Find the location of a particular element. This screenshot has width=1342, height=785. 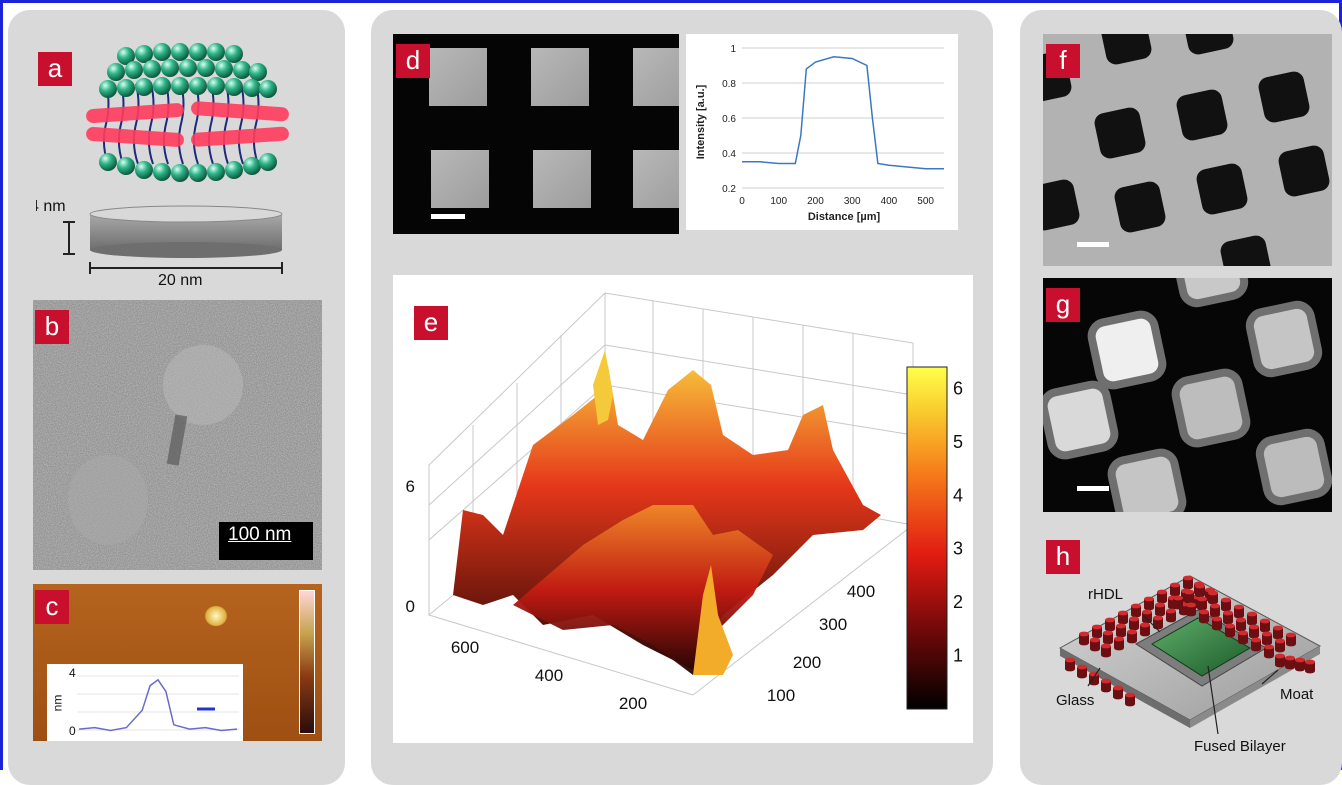

panel-a: 4 nm 20 nm is located at coordinates (186, 164).